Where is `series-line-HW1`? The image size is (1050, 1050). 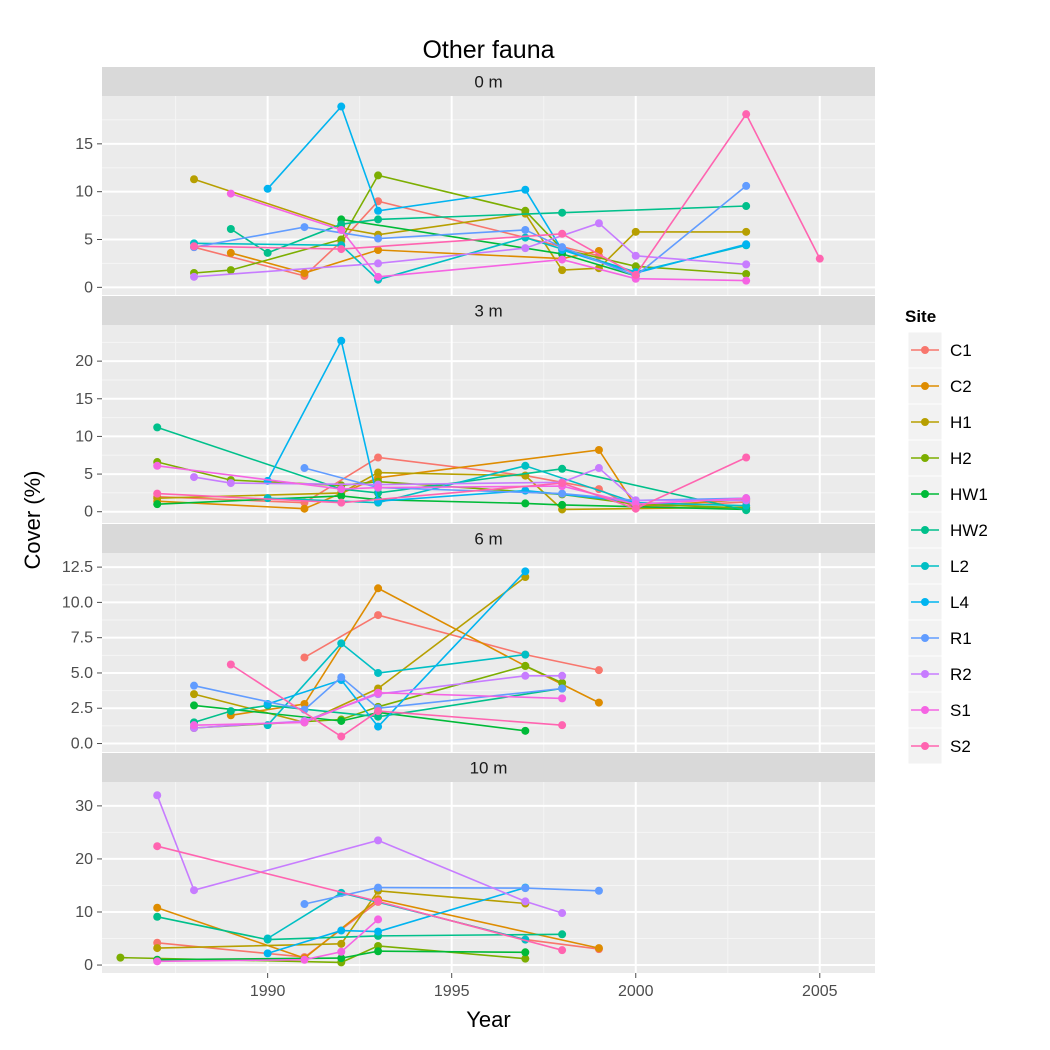
series-line-HW1 is located at coordinates (341, 955).